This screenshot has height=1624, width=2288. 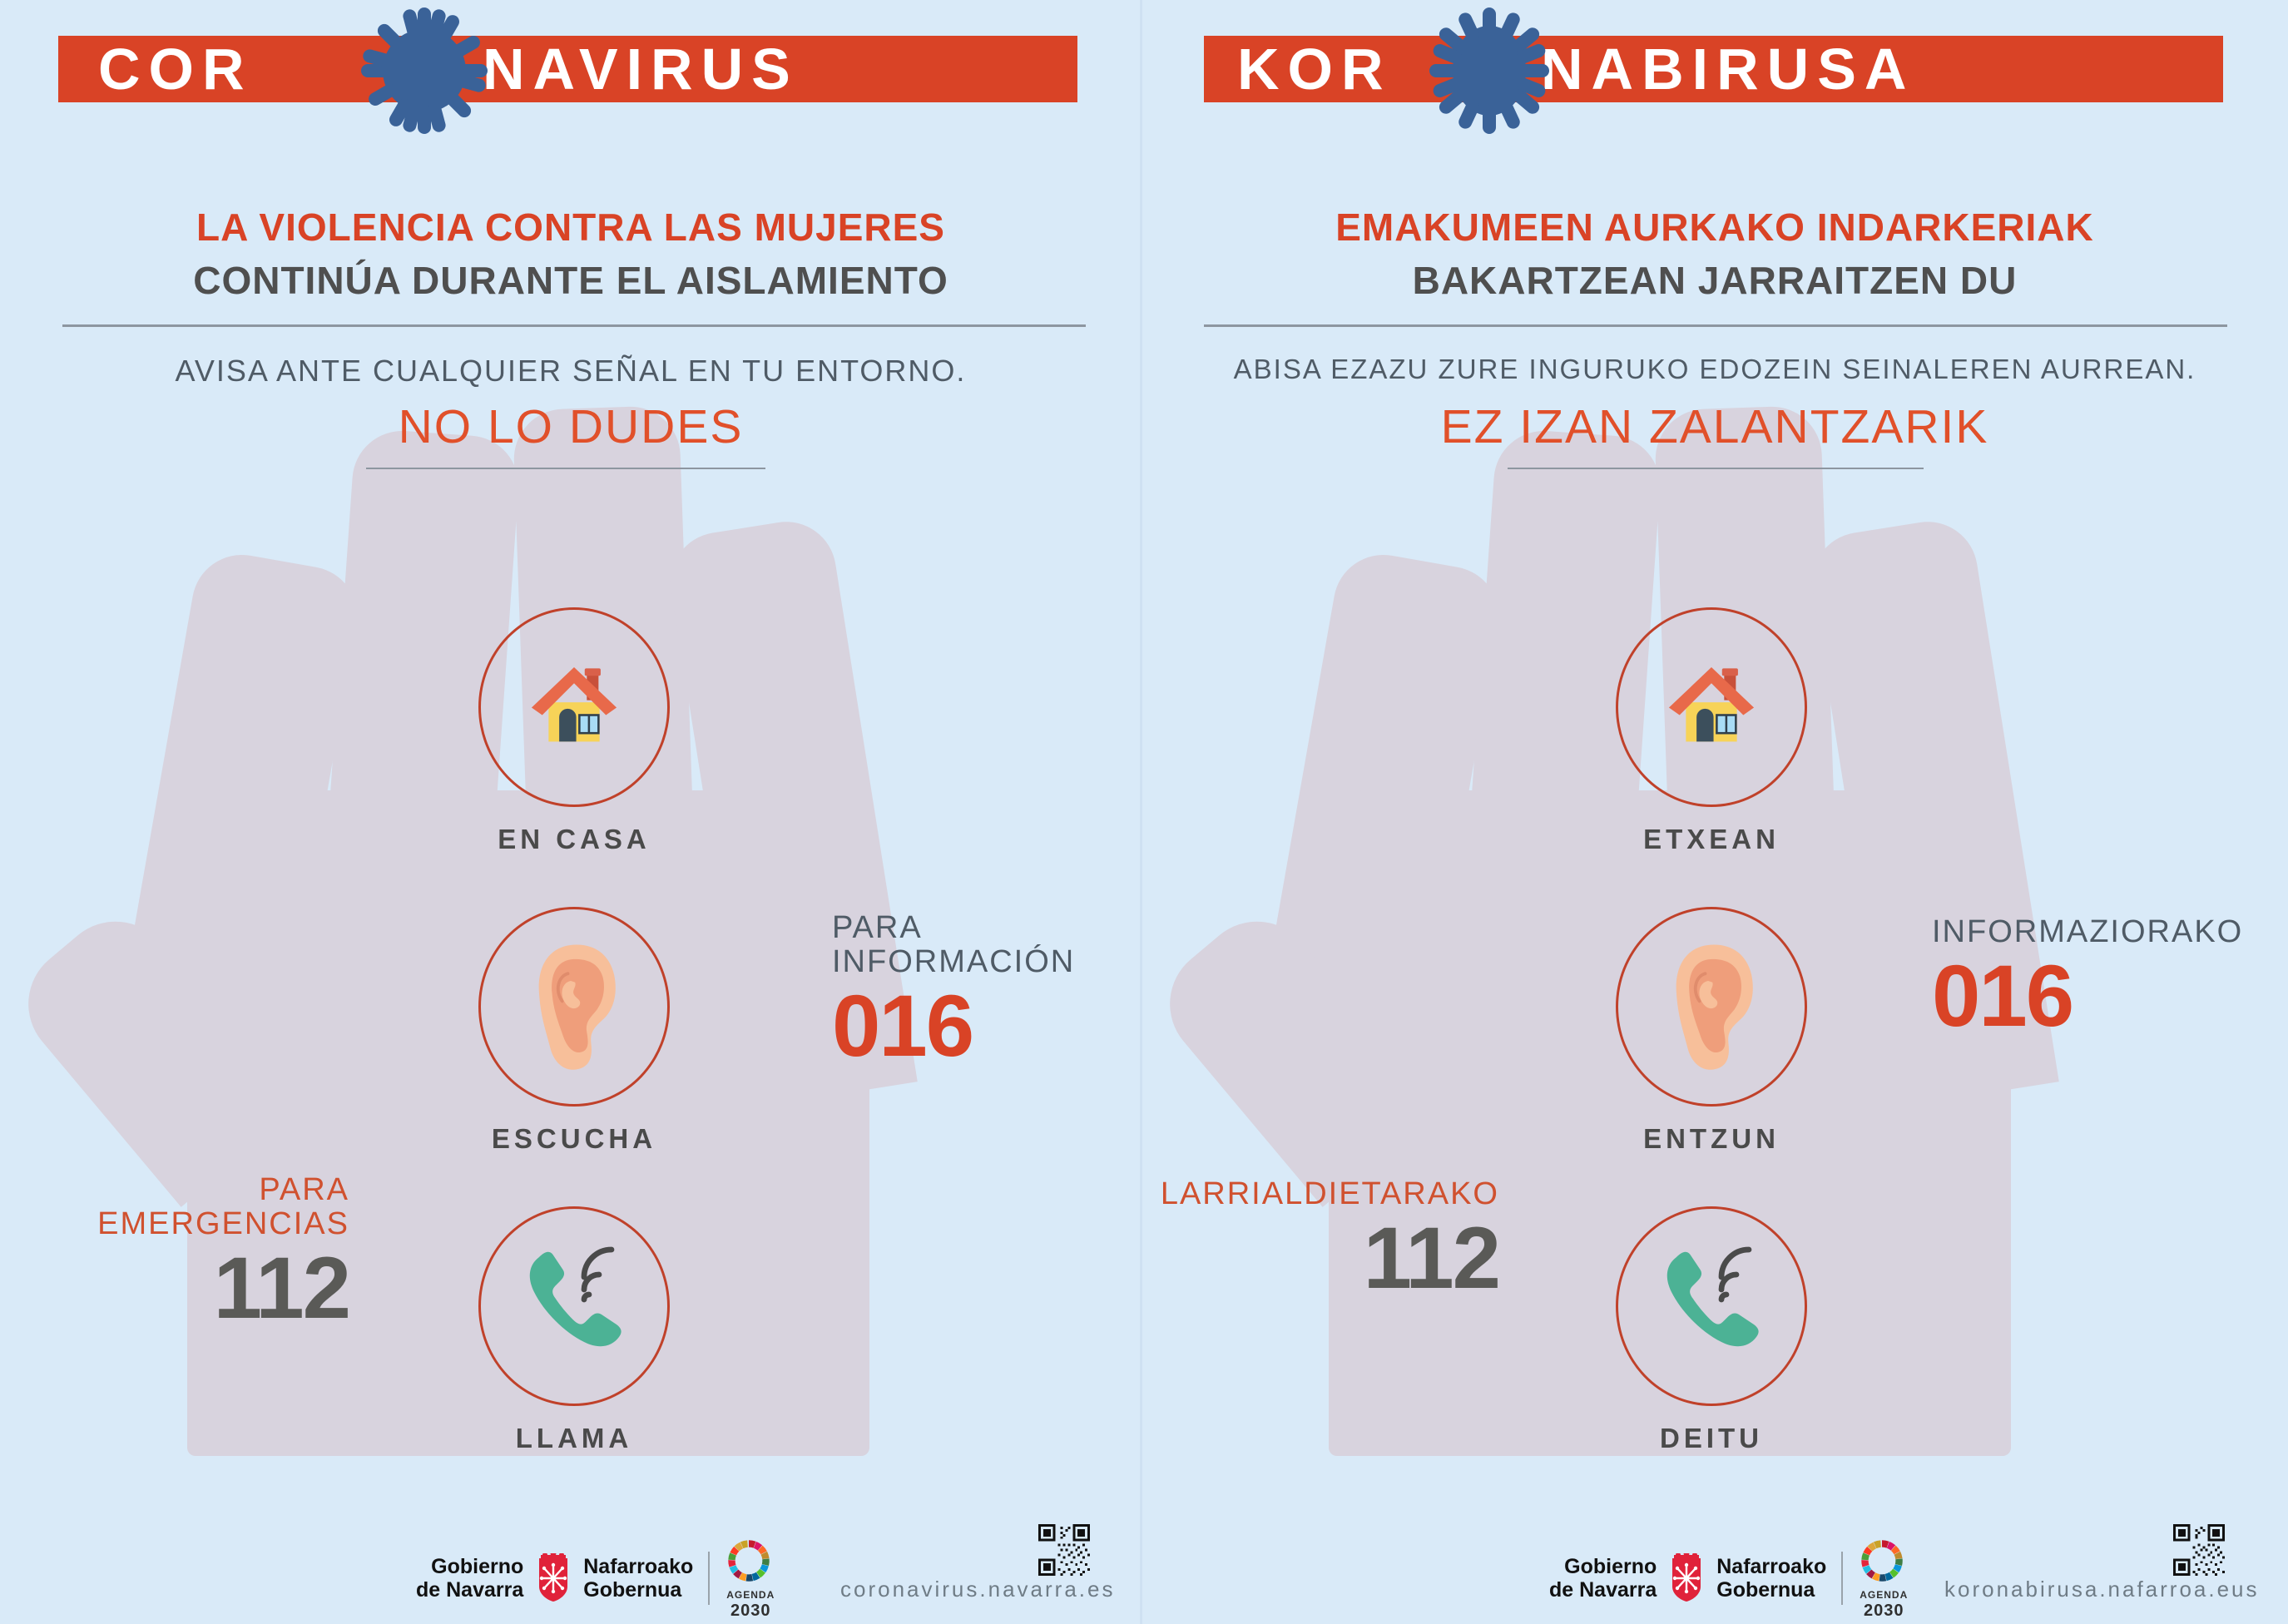 What do you see at coordinates (570, 227) in the screenshot?
I see `headline-line-1: LA VIOLENCIA CONTRA LAS MUJERES` at bounding box center [570, 227].